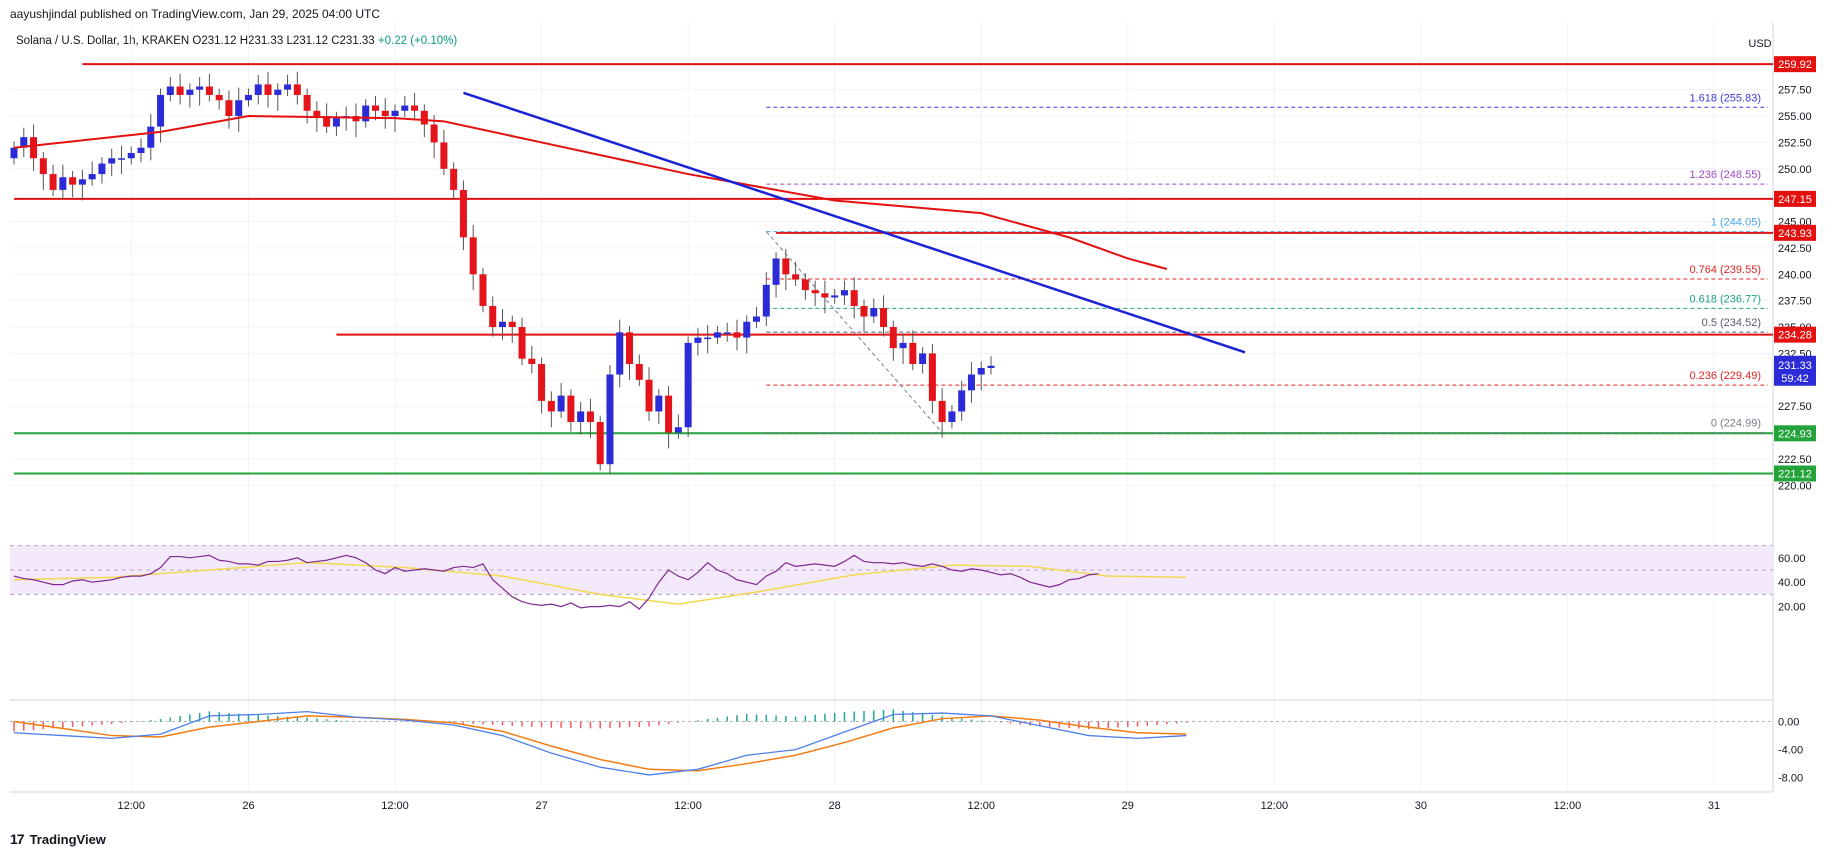 The height and width of the screenshot is (857, 1835). I want to click on bar-countdown-label: 59:42, so click(1795, 379).